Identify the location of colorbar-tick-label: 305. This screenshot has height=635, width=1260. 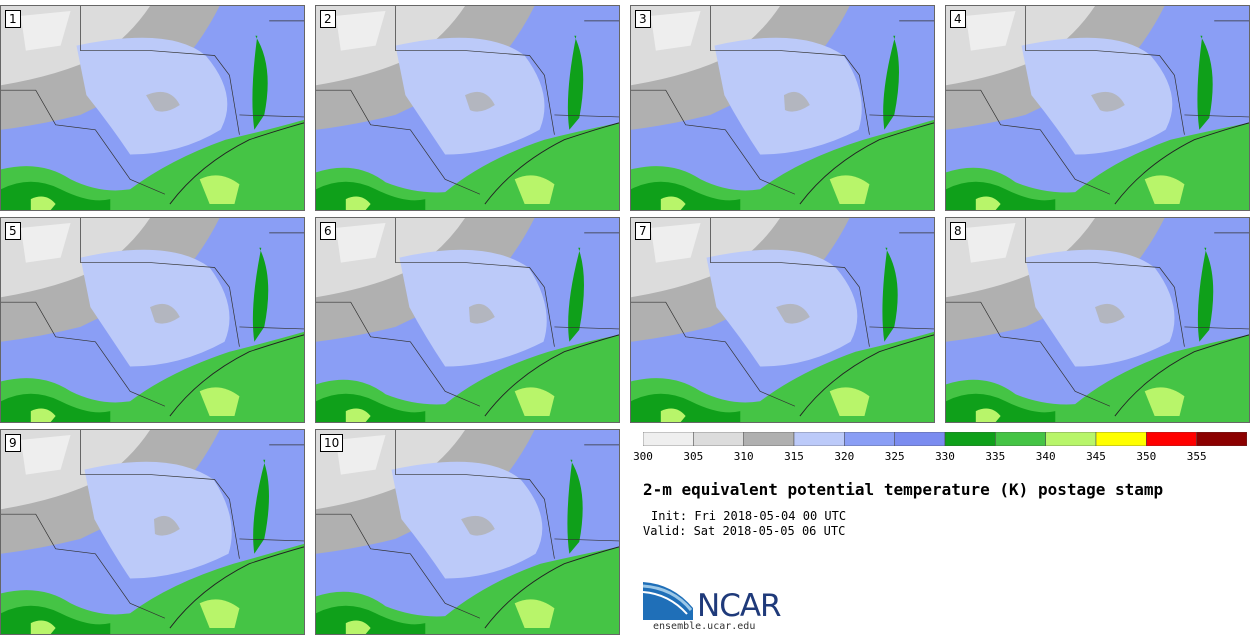
(693, 456).